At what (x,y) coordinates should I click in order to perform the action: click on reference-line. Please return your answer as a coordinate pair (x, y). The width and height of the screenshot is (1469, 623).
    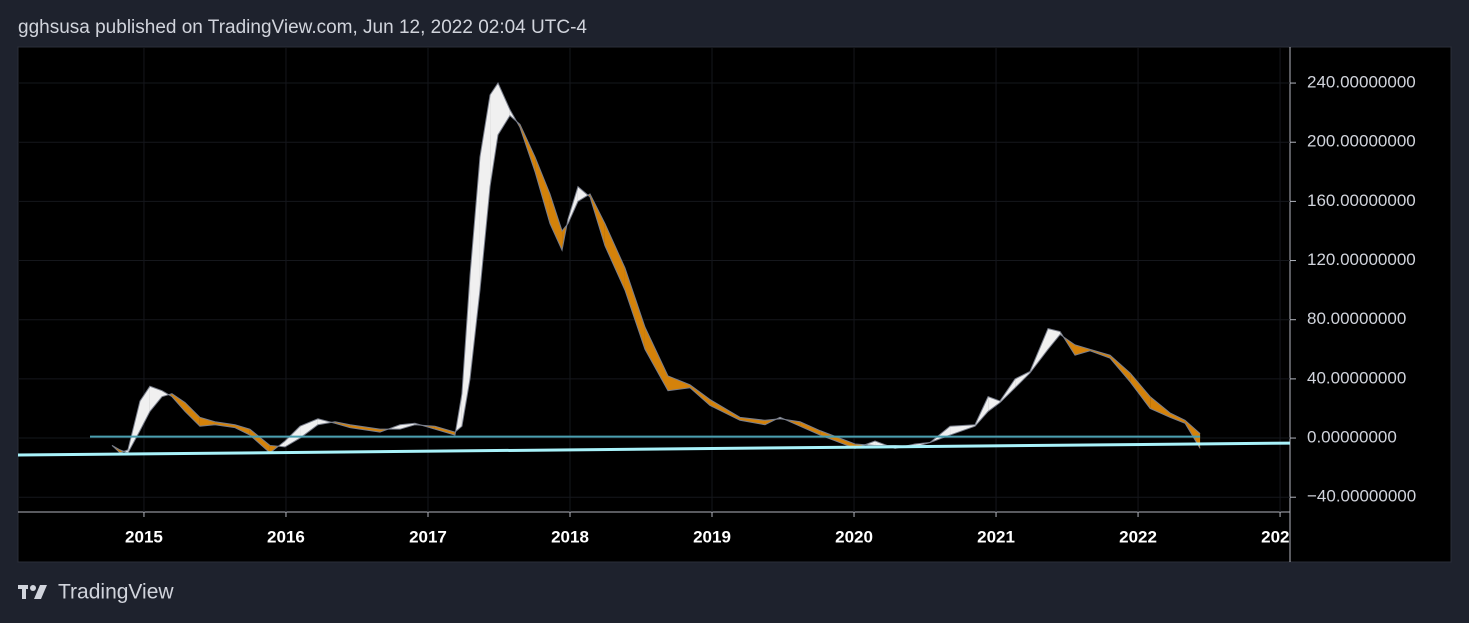
    Looking at the image, I should click on (654, 449).